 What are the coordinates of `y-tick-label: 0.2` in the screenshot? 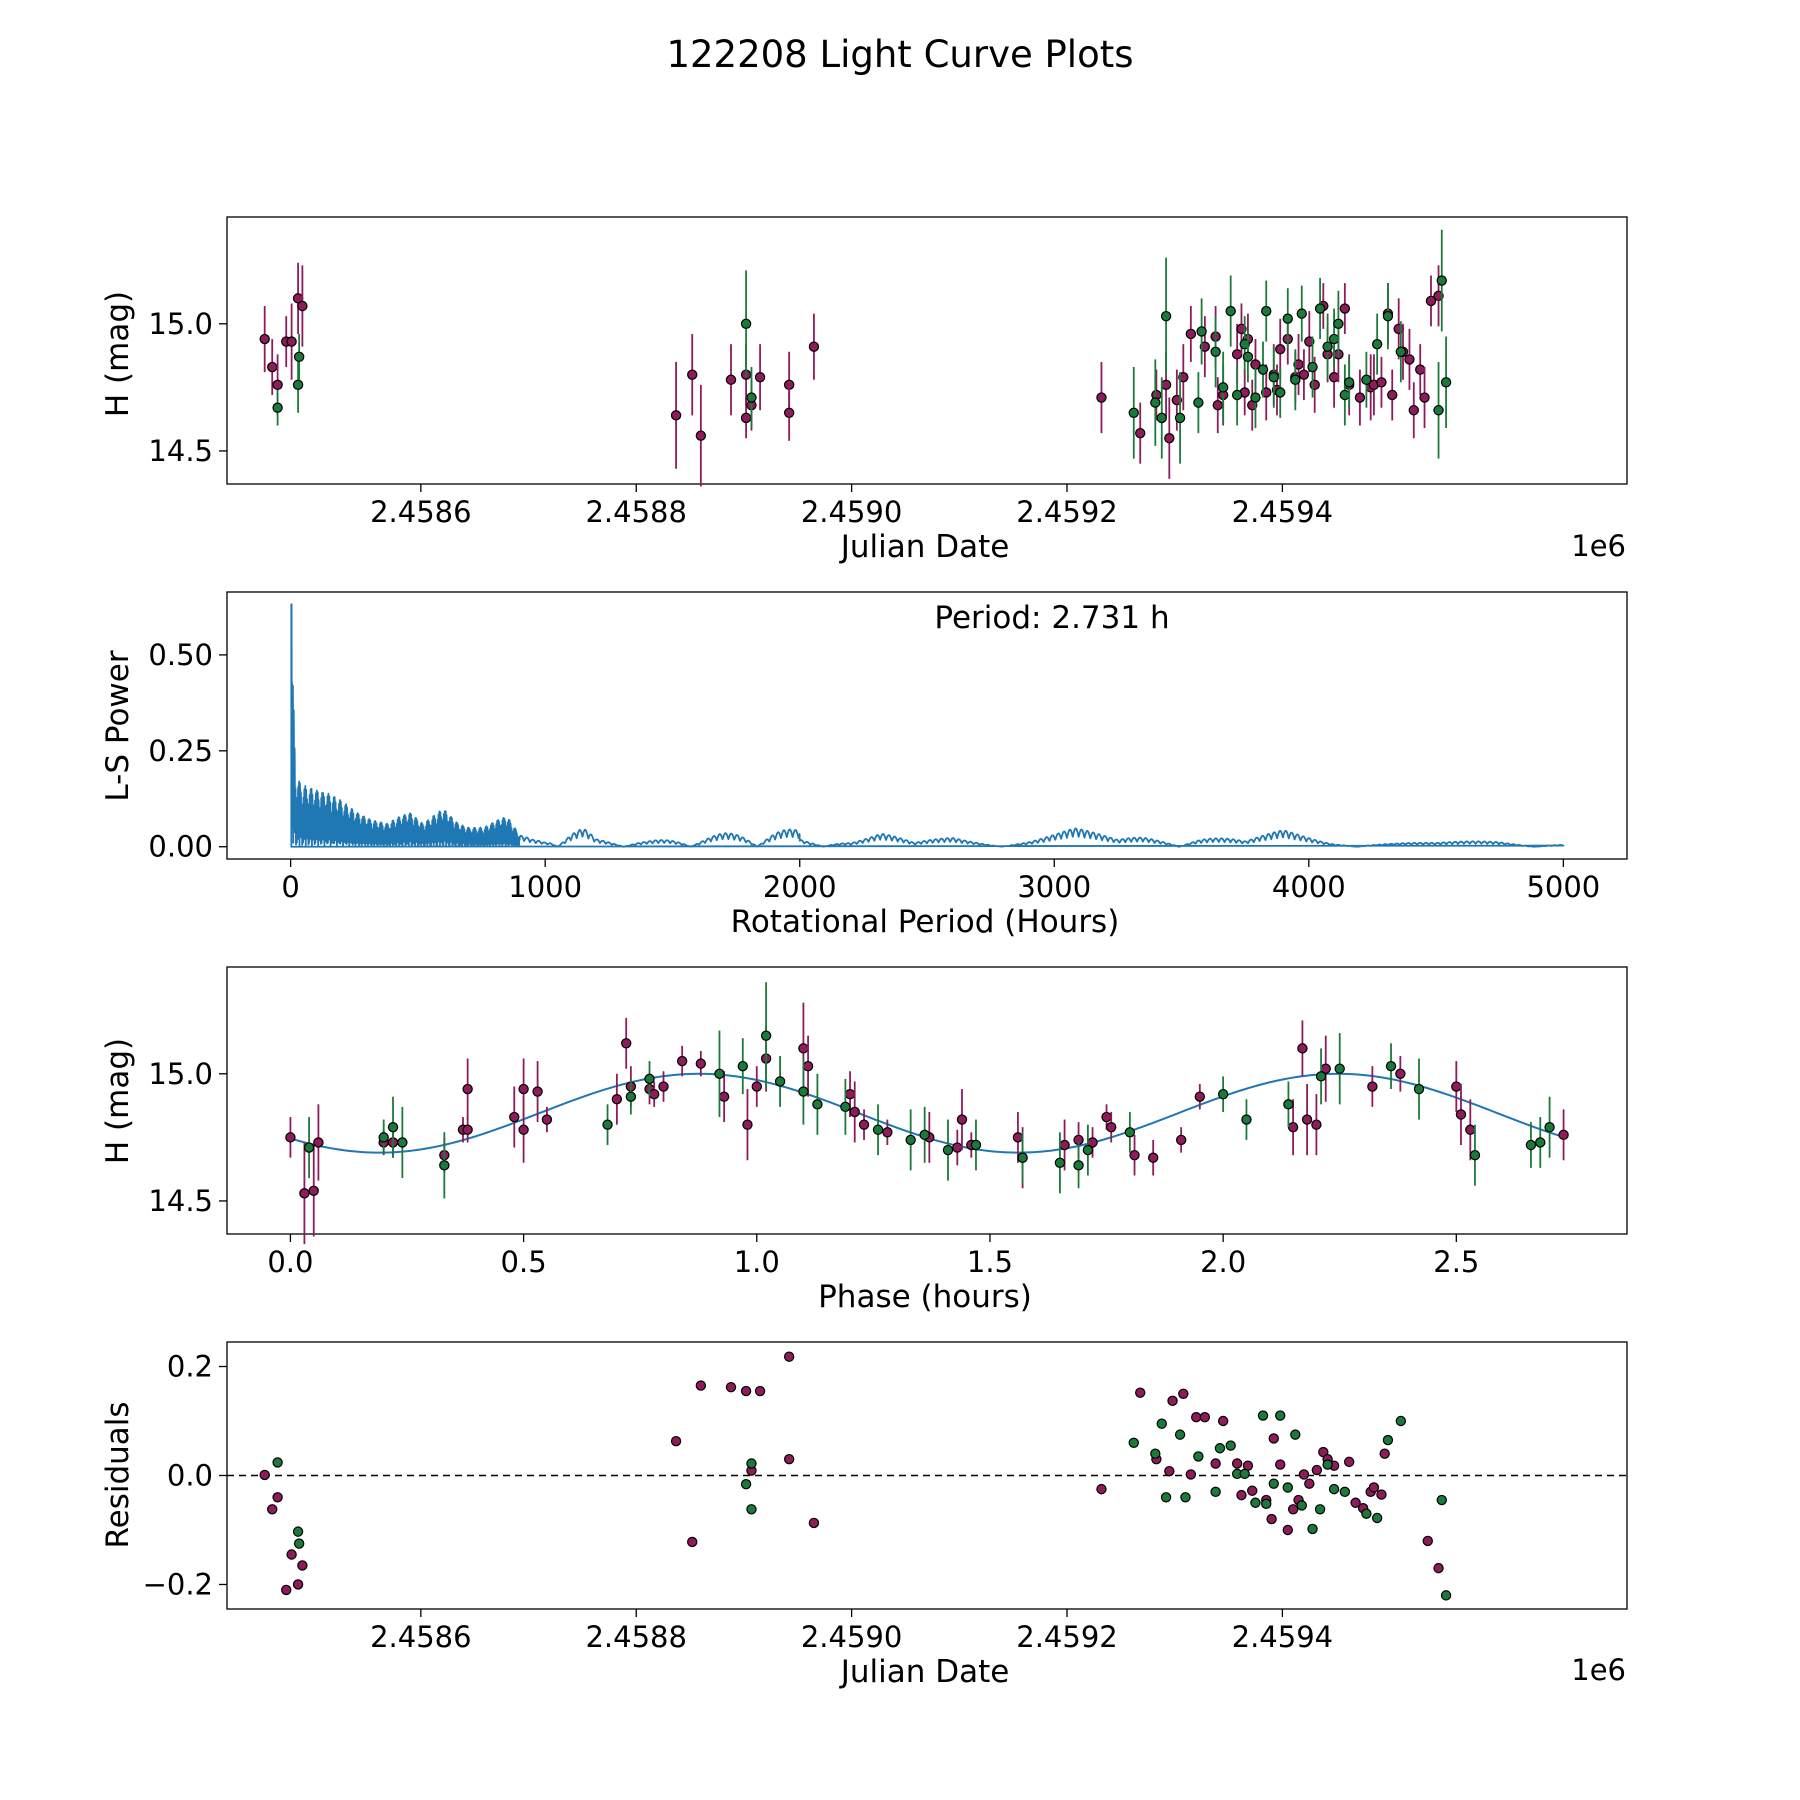 It's located at (190, 1367).